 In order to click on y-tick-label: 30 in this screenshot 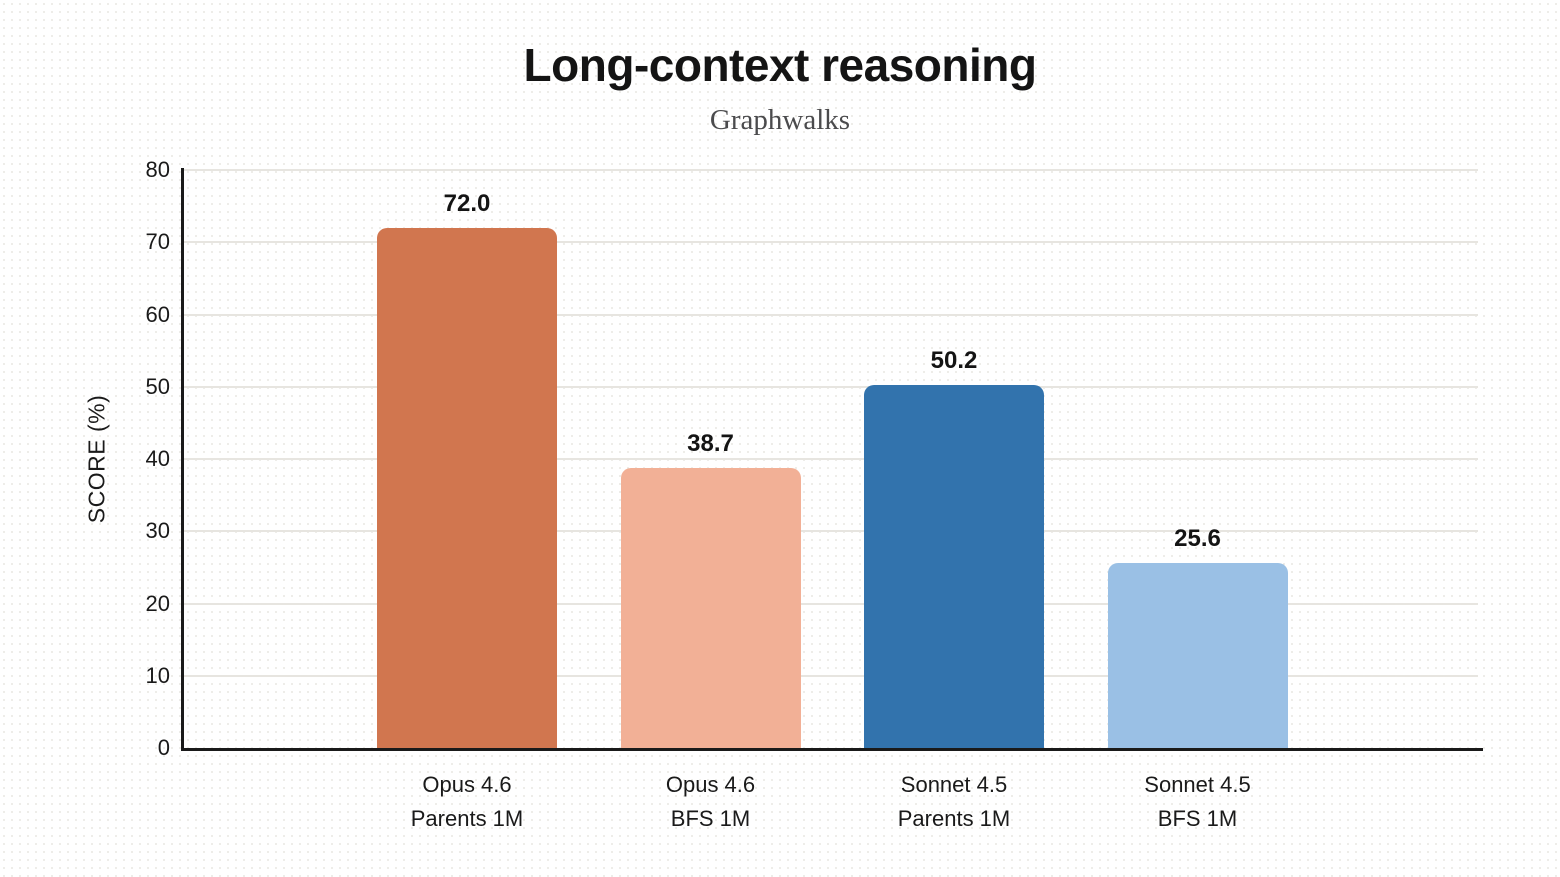, I will do `click(157, 531)`.